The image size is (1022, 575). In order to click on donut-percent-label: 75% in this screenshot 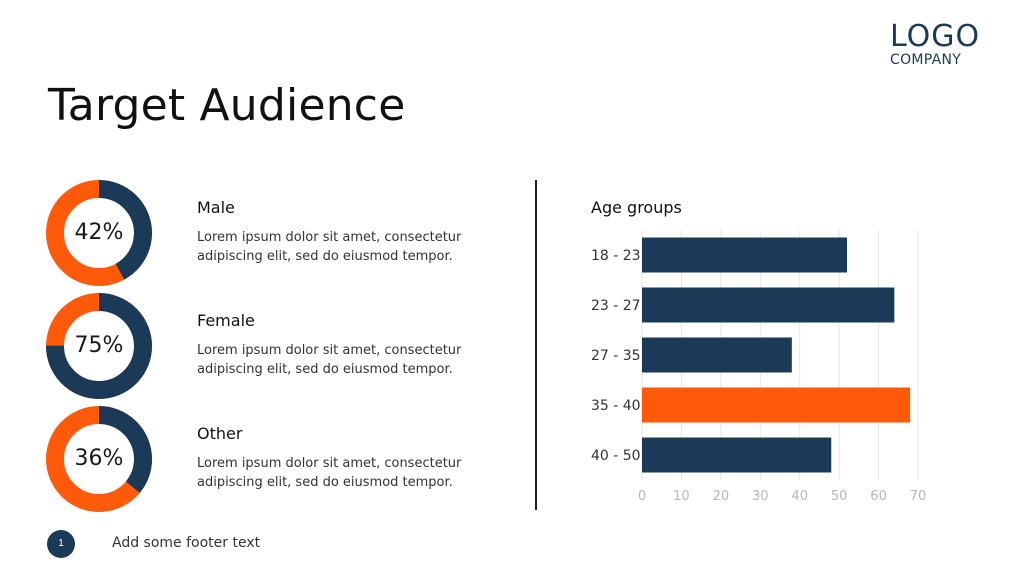, I will do `click(99, 345)`.